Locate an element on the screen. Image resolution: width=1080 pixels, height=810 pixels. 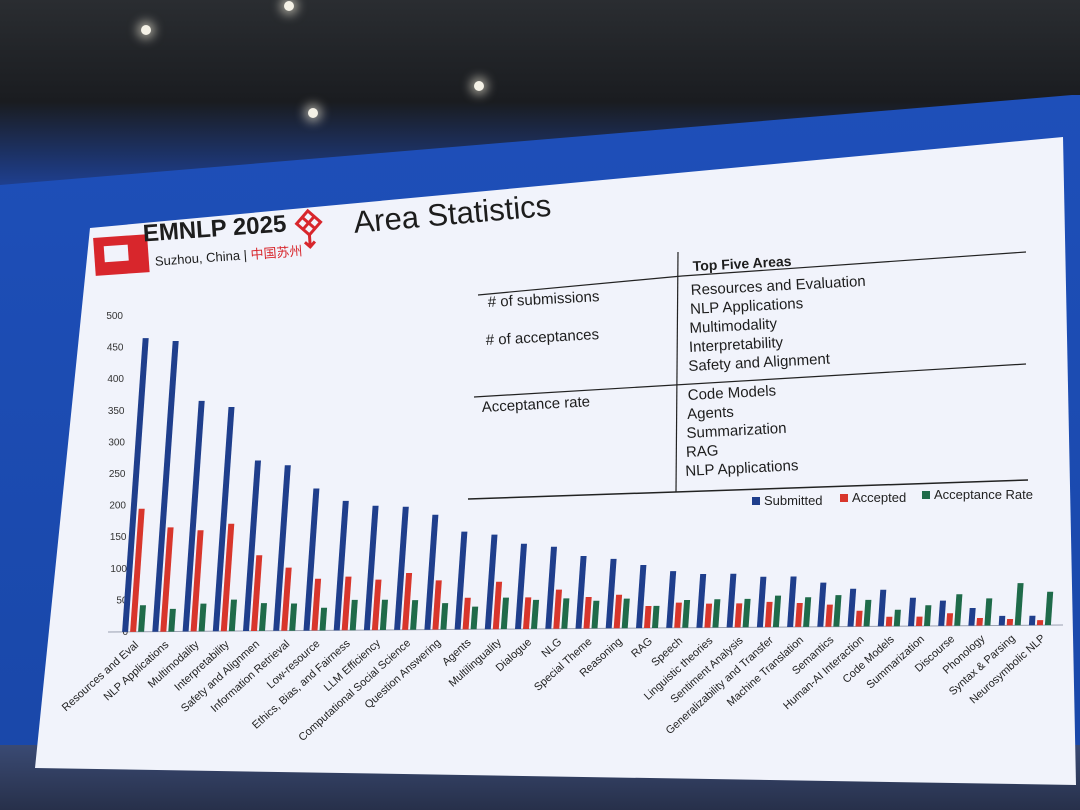
table-area-name: Multimodality is located at coordinates (733, 326).